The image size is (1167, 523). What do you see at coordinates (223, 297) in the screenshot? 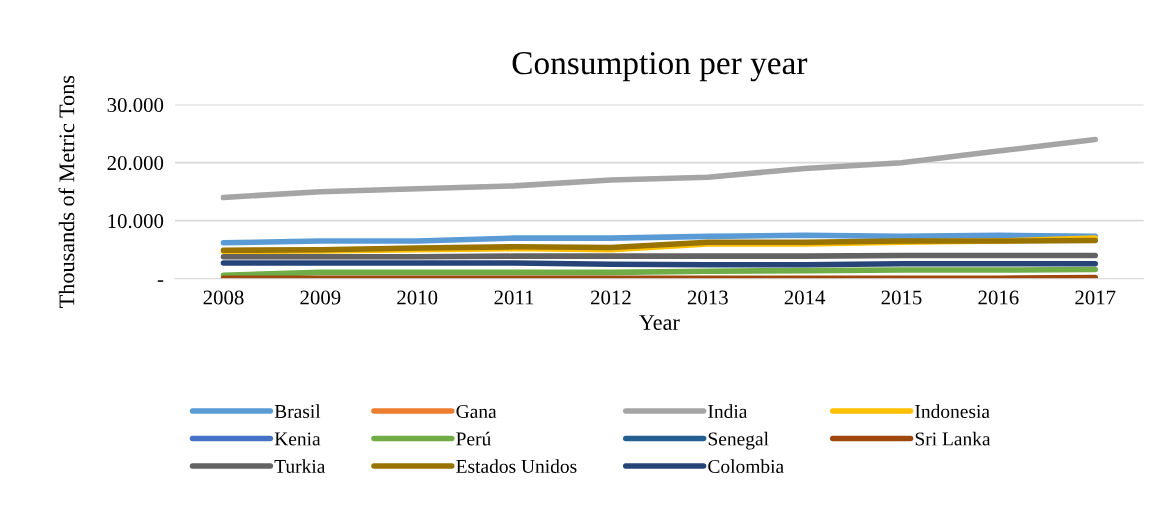
I see `x-tick-label: 2008` at bounding box center [223, 297].